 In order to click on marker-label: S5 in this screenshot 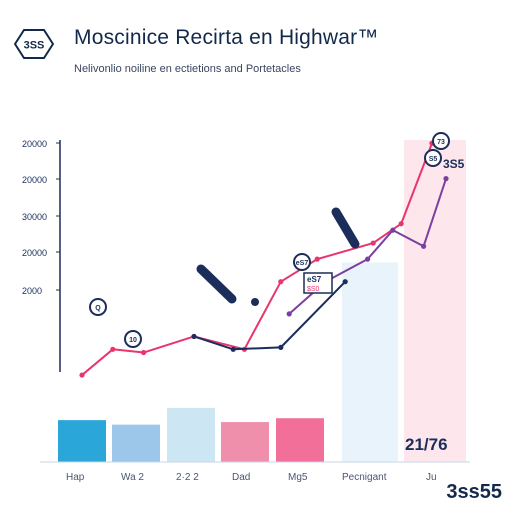, I will do `click(433, 159)`.